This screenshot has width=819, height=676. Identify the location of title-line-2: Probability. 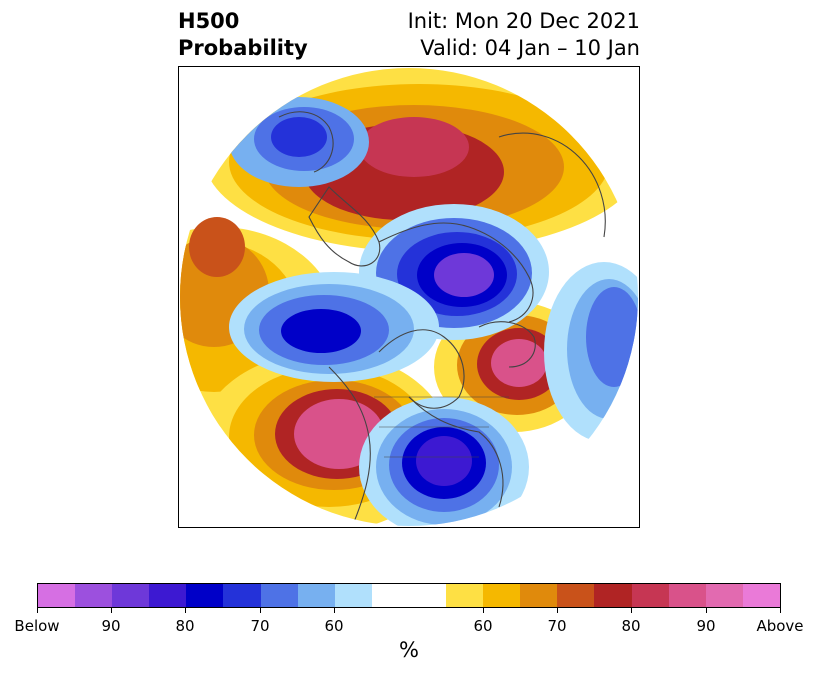
(243, 48).